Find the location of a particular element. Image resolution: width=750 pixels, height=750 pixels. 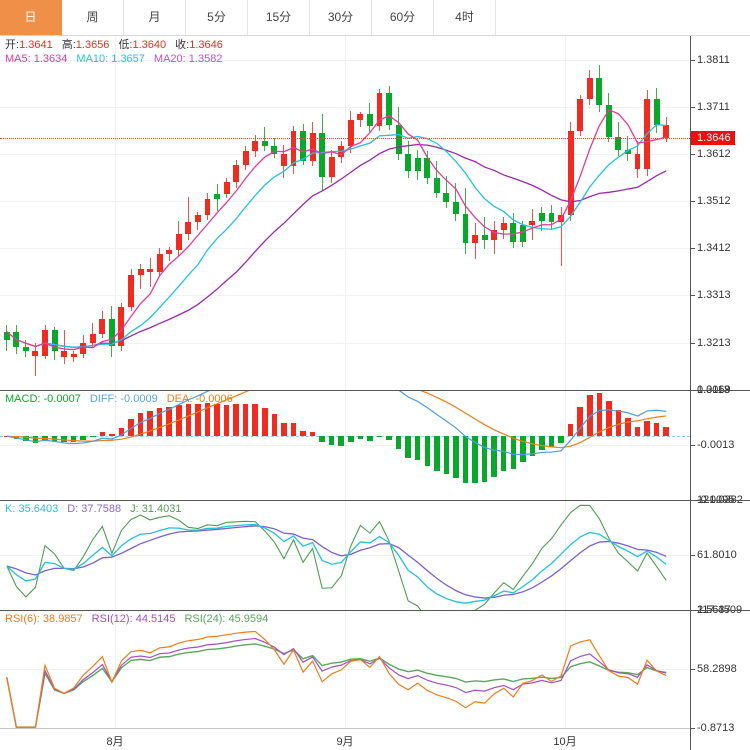

rsi-plot-area is located at coordinates (345, 669).